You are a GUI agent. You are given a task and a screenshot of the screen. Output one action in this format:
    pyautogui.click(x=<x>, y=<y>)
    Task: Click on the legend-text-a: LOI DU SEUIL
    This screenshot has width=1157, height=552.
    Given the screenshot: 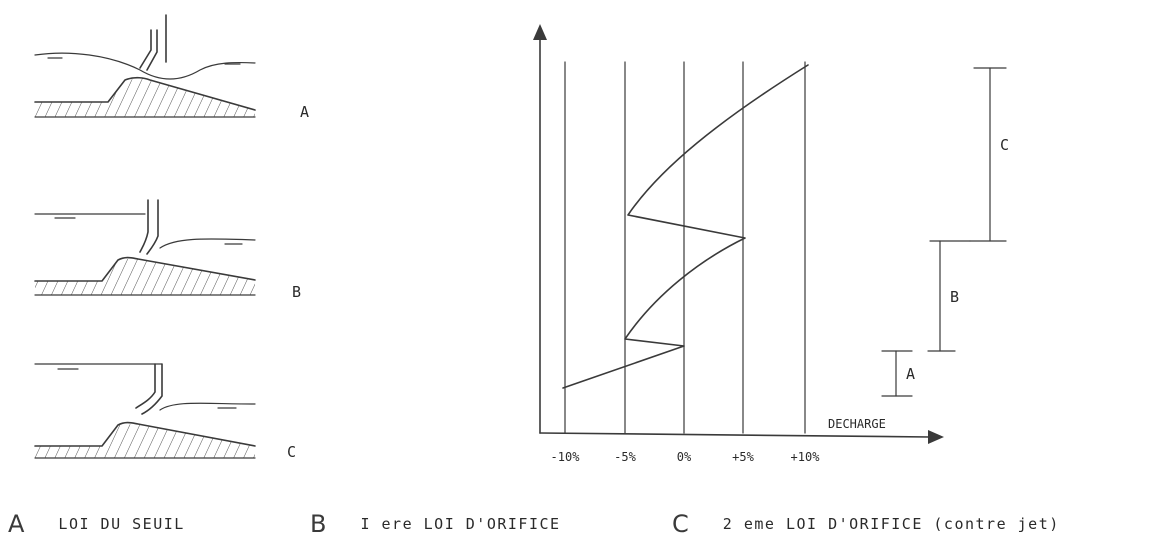 What is the action you would take?
    pyautogui.click(x=121, y=524)
    